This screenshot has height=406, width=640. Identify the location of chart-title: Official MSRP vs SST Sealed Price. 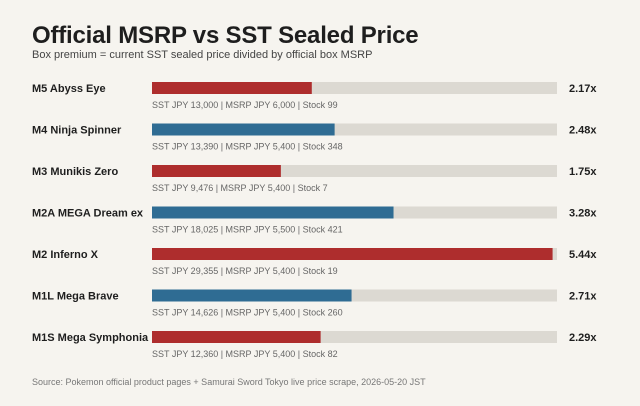
(225, 35).